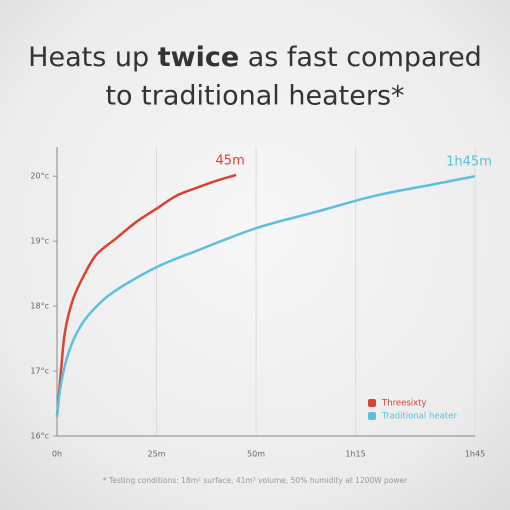 Image resolution: width=510 pixels, height=510 pixels. What do you see at coordinates (230, 160) in the screenshot?
I see `end-label: 45m` at bounding box center [230, 160].